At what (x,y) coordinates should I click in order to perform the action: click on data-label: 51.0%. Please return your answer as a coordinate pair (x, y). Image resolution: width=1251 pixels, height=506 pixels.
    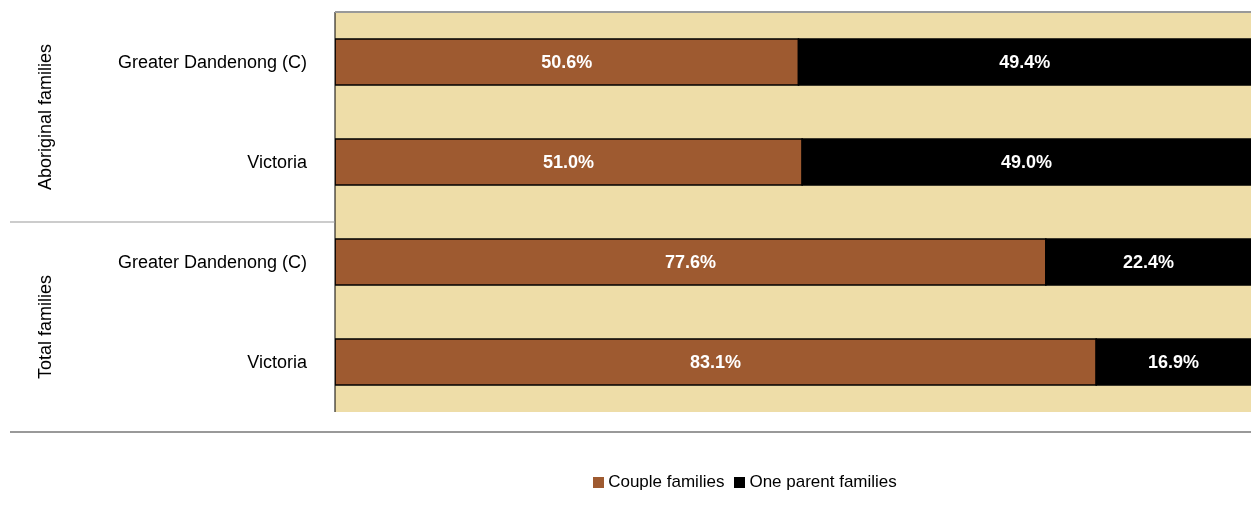
    Looking at the image, I should click on (569, 162).